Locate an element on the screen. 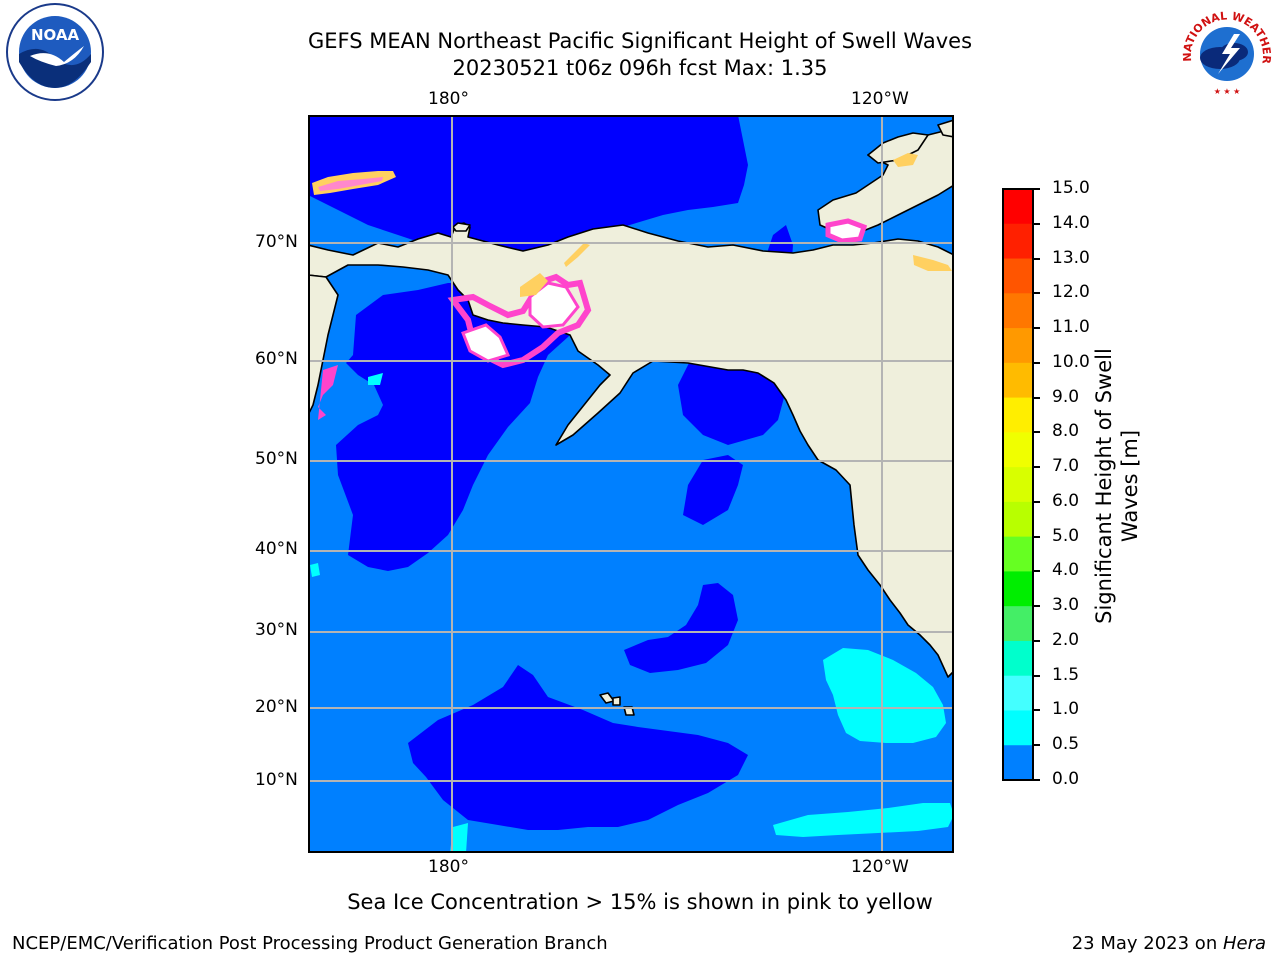  colorbar is located at coordinates (1018, 484).